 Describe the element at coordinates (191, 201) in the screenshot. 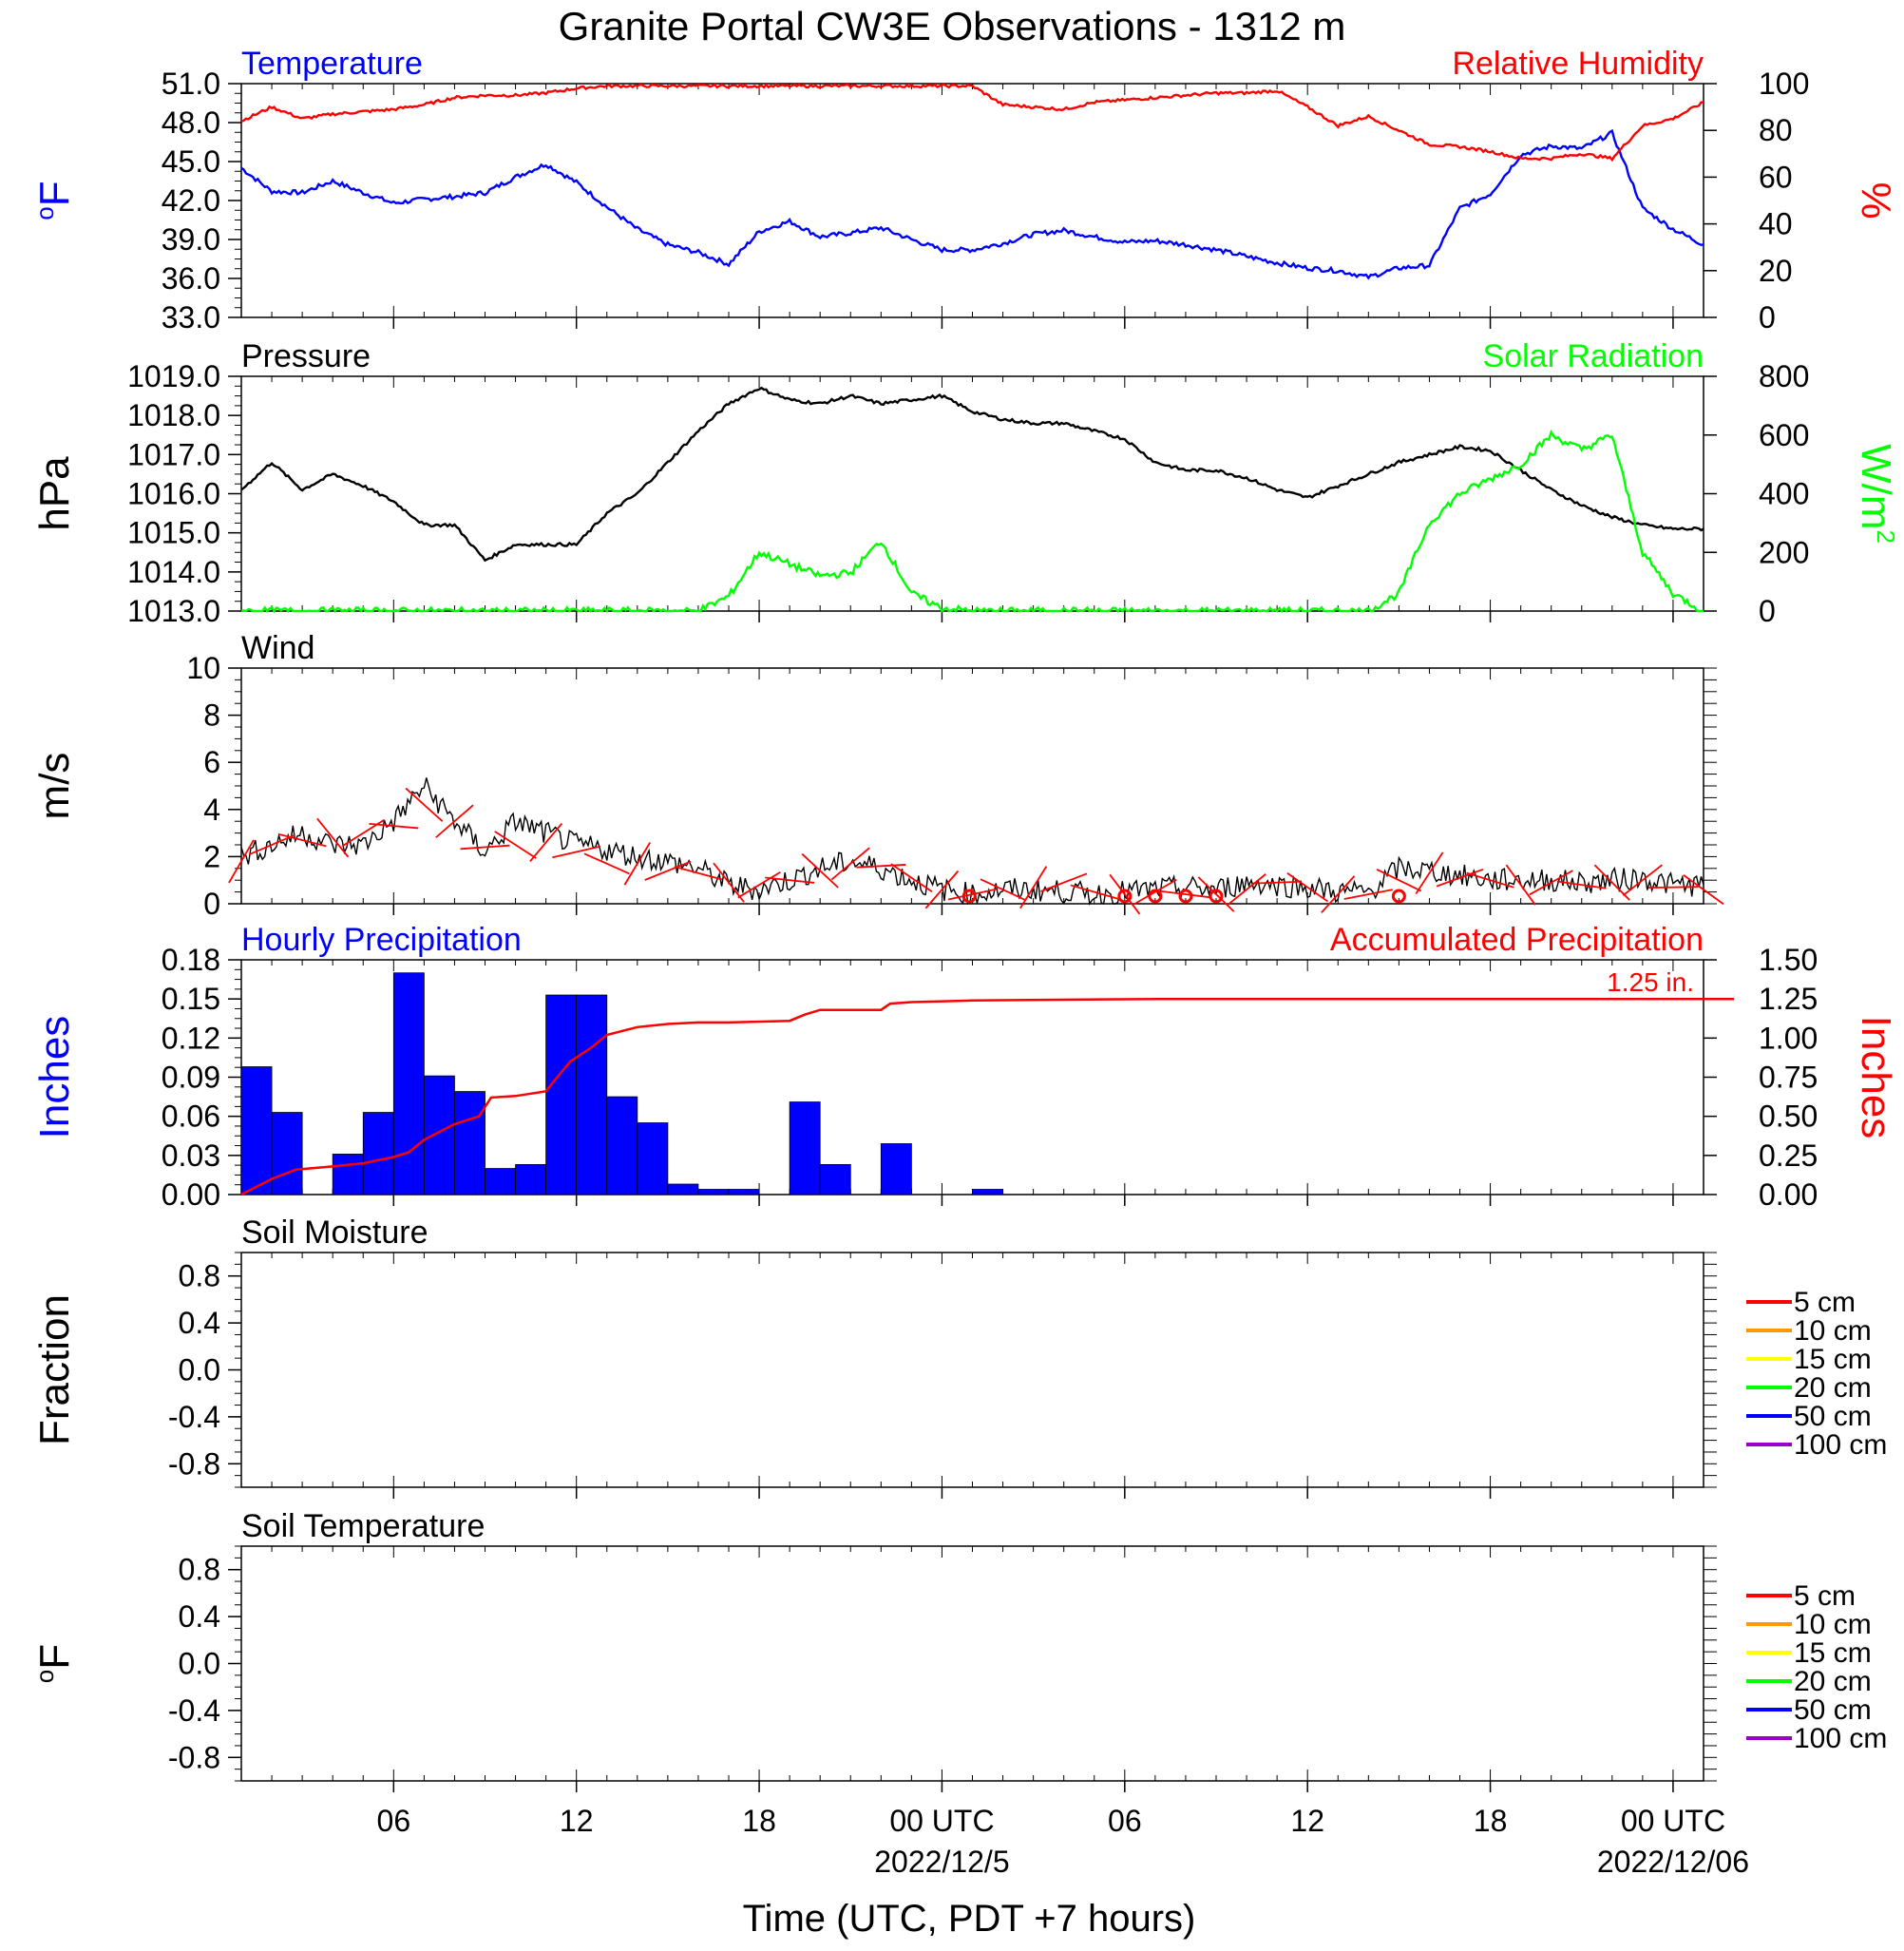

I see `y-left-tick-label: 42.0` at that location.